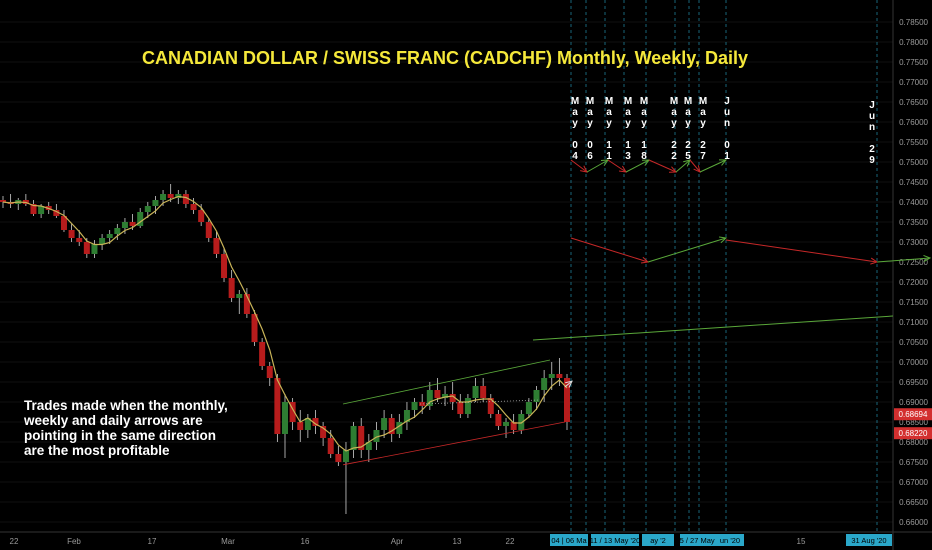 This screenshot has width=932, height=550. Describe the element at coordinates (408, 541) in the screenshot. I see `time-axis: 22 Feb 17 Mar 16 Apr 13 22 15` at that location.